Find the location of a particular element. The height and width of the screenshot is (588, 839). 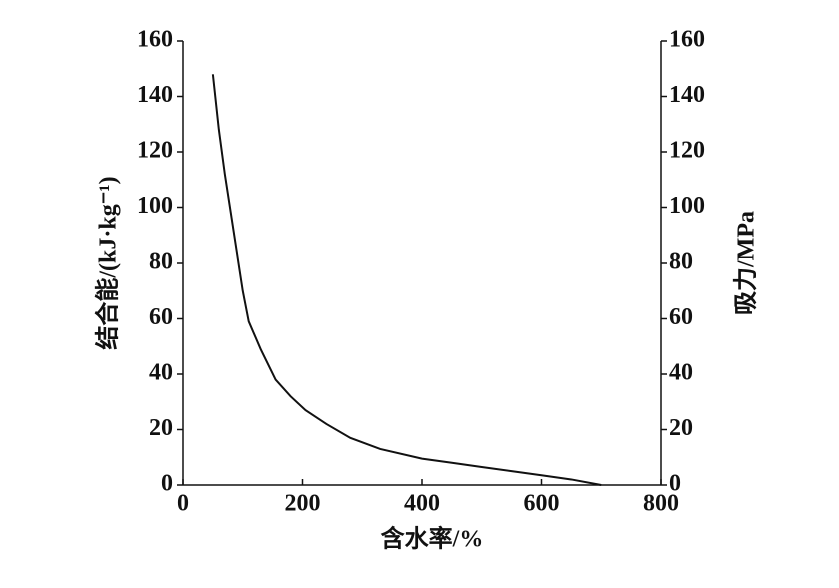

y-tick-label: 20 is located at coordinates (161, 428).